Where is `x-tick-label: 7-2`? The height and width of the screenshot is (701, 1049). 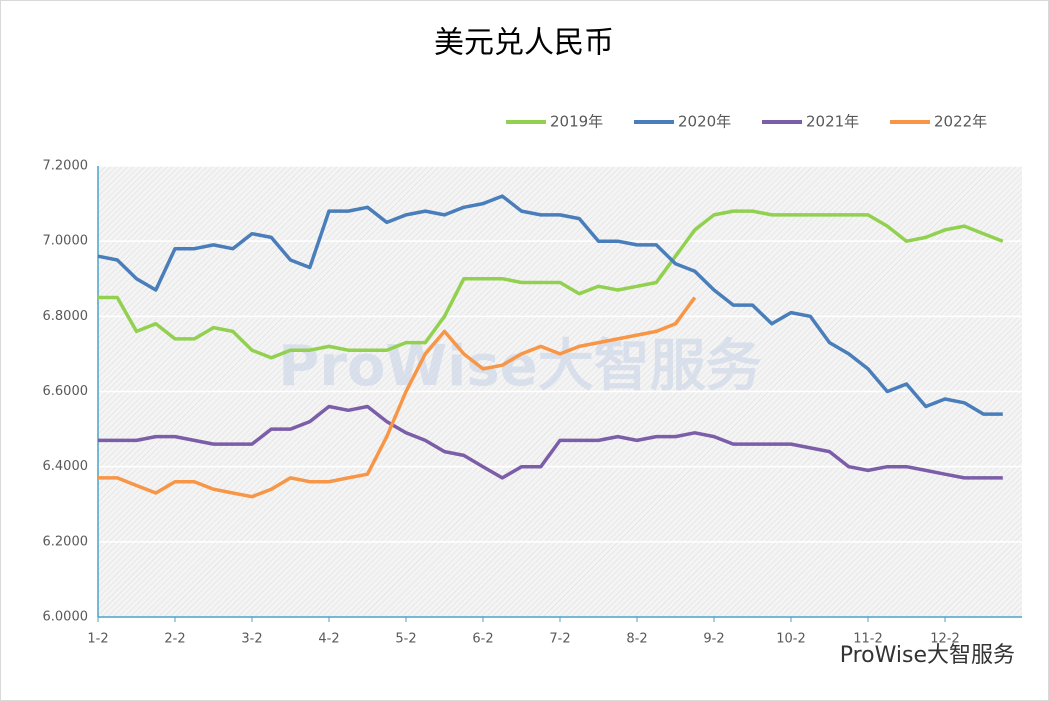
x-tick-label: 7-2 is located at coordinates (559, 639).